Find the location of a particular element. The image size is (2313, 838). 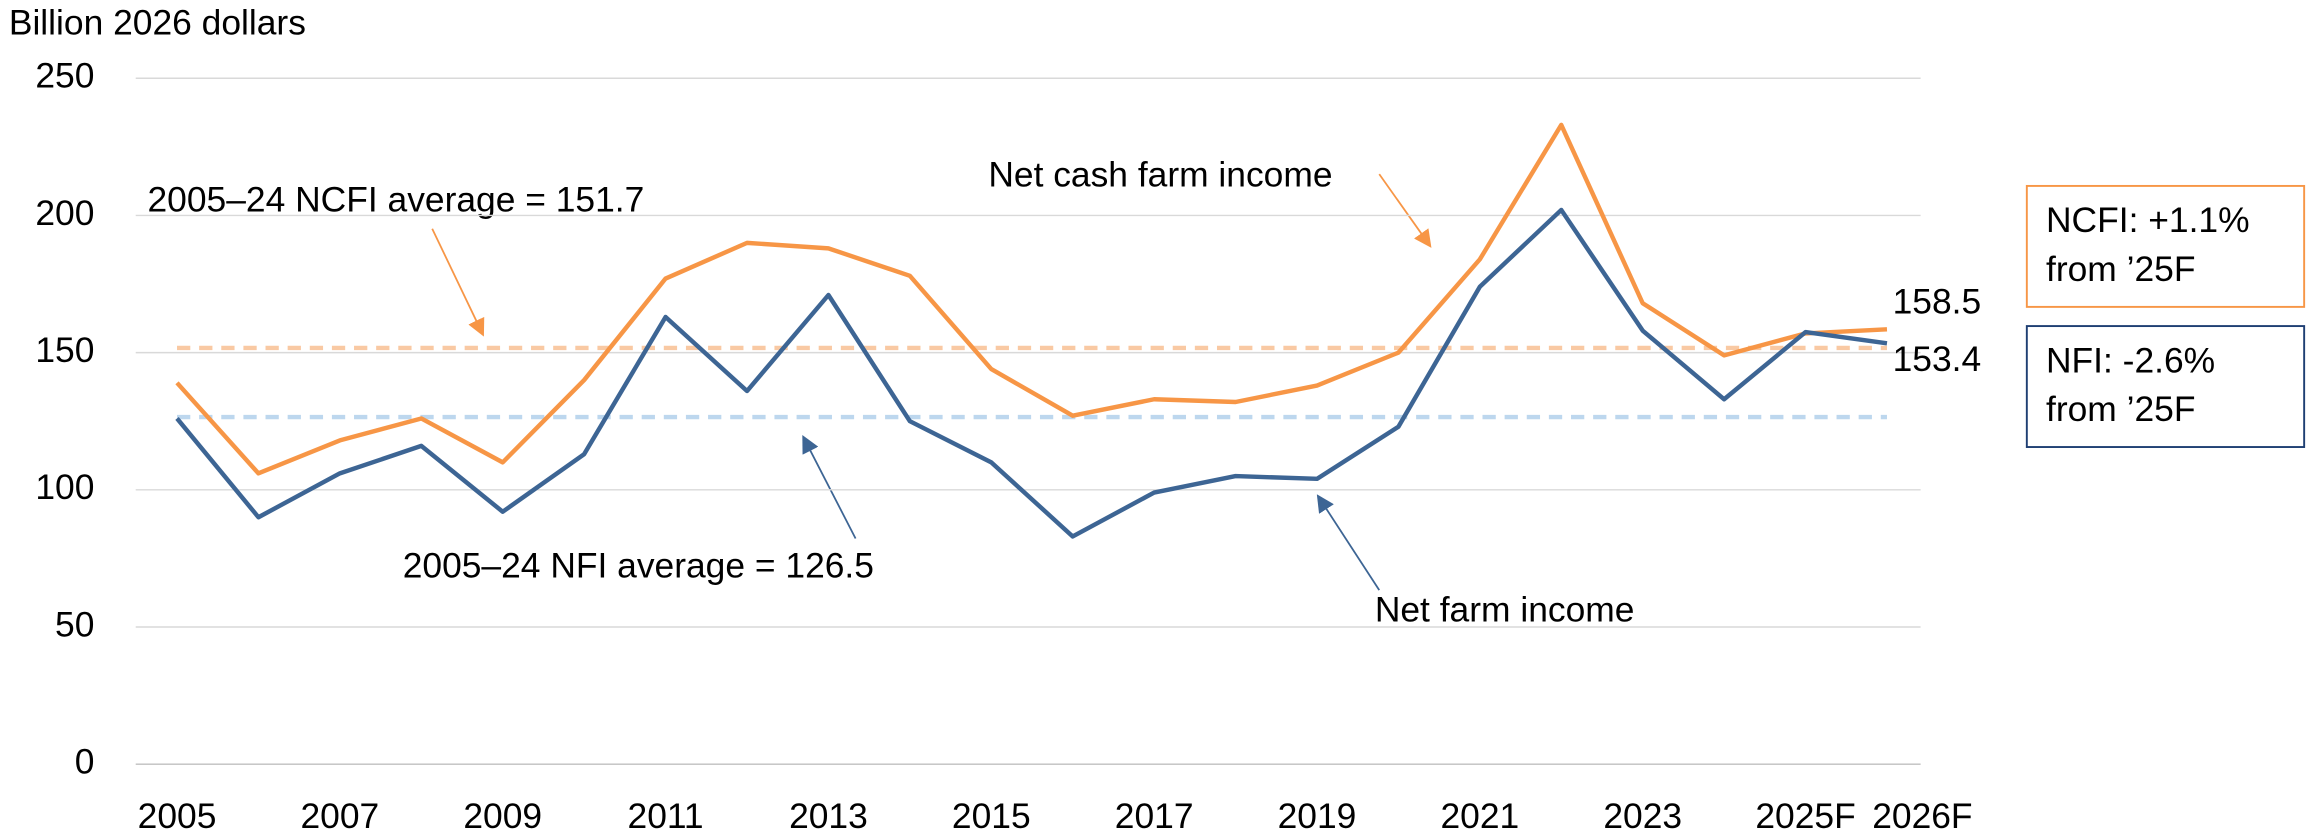

x-tick-label: 2019 is located at coordinates (1317, 816).